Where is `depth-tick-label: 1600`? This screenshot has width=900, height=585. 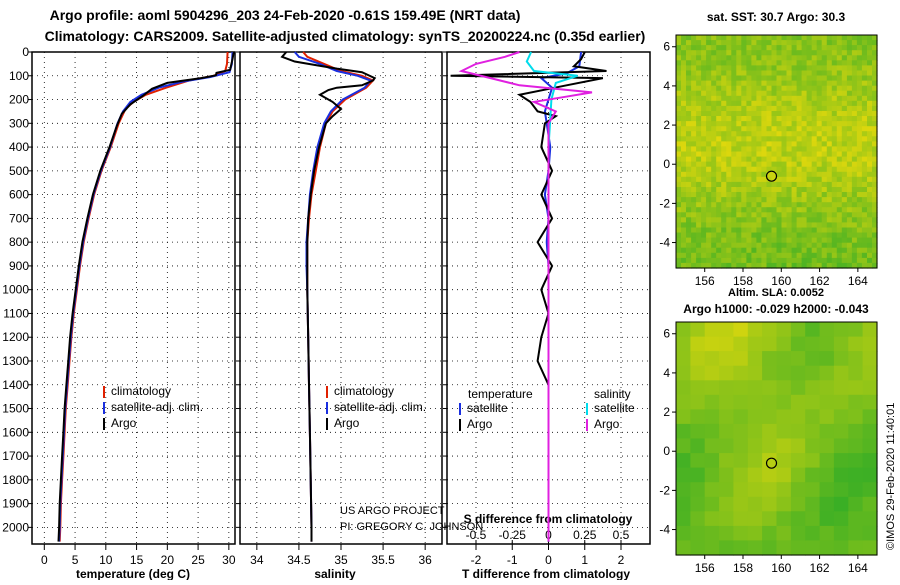 depth-tick-label: 1600 is located at coordinates (15, 432).